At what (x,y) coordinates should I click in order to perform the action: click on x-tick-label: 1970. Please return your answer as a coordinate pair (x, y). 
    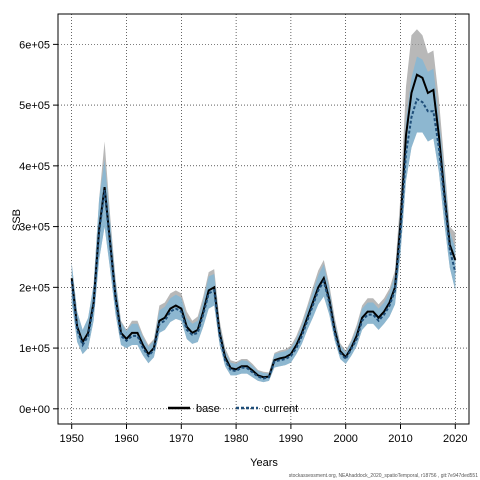
    Looking at the image, I should click on (181, 439).